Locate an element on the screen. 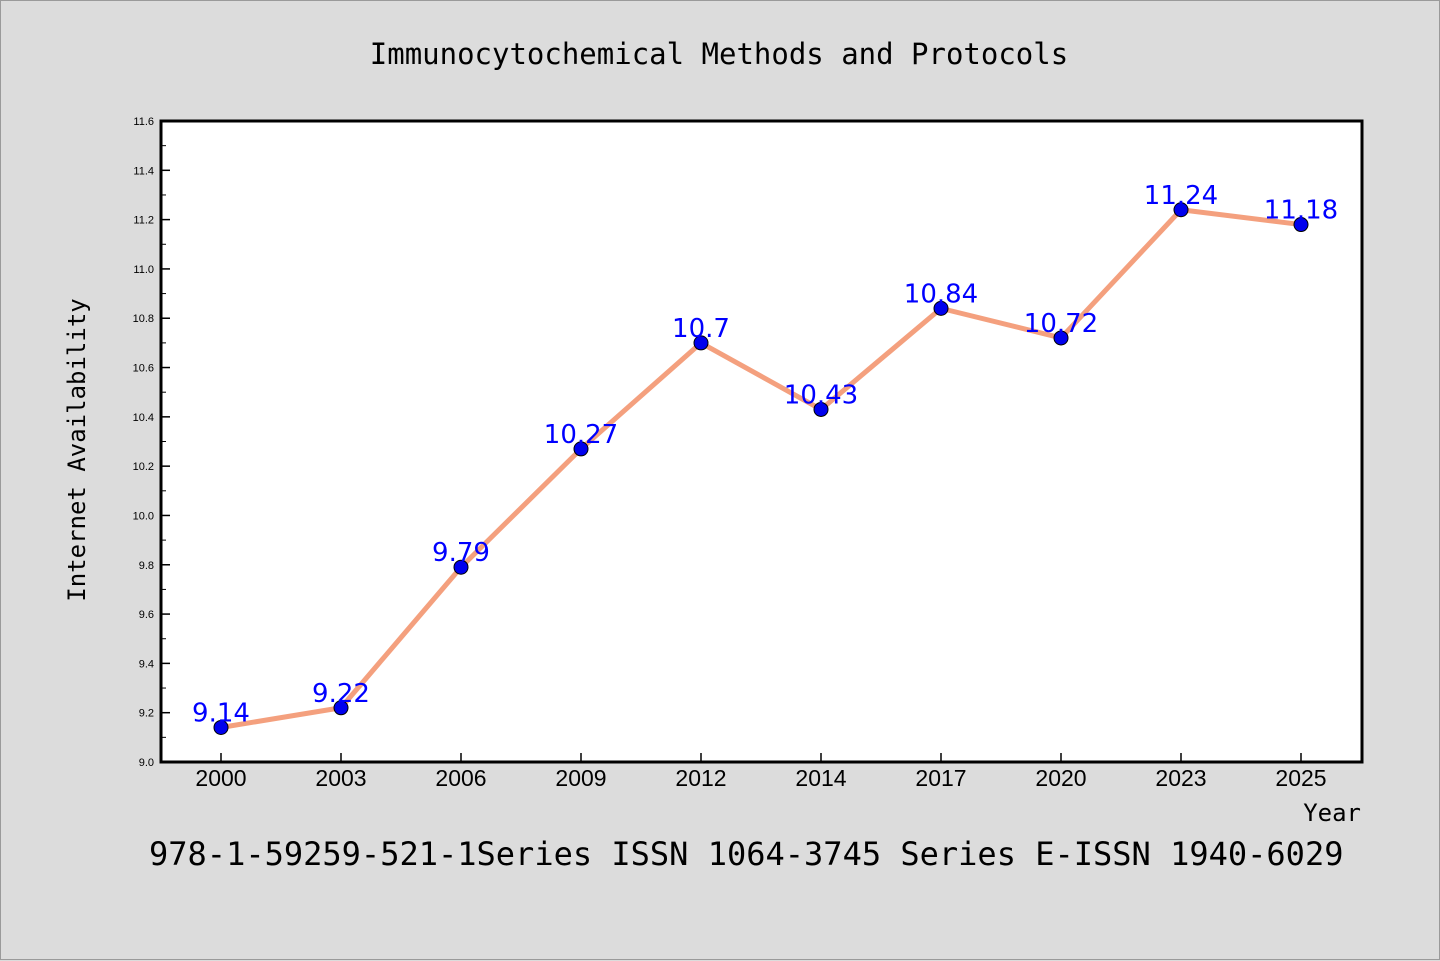  x-tick-label: 2020 is located at coordinates (1060, 778).